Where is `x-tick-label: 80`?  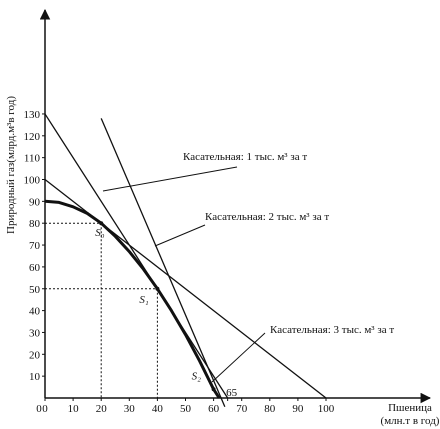
x-tick-label: 80 is located at coordinates (270, 409).